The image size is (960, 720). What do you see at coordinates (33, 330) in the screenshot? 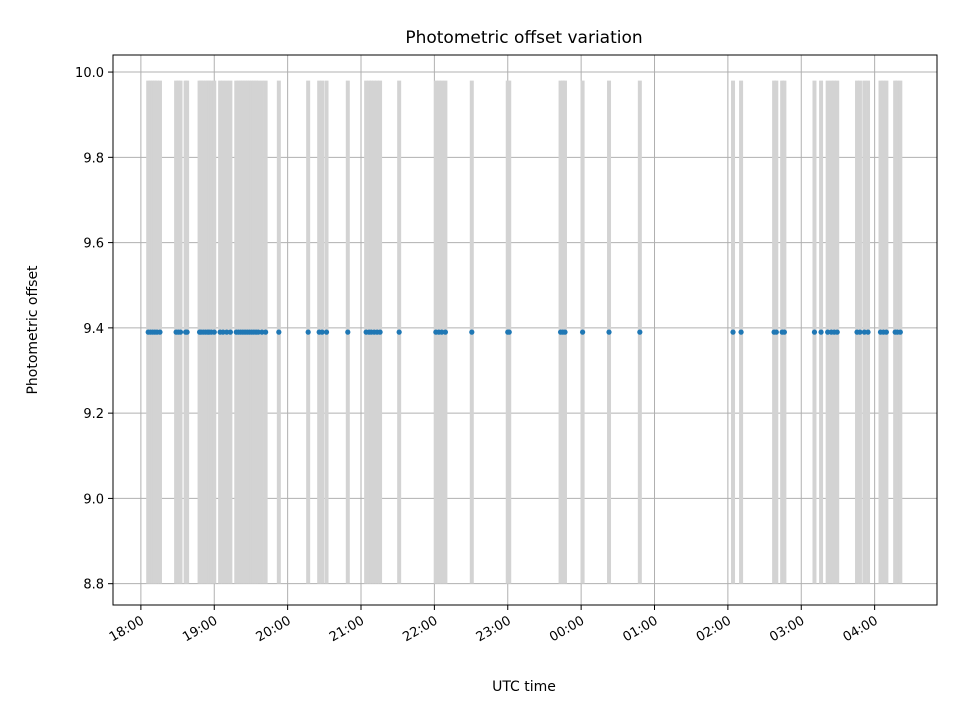
I see `y-axis-title: Photometric offset` at bounding box center [33, 330].